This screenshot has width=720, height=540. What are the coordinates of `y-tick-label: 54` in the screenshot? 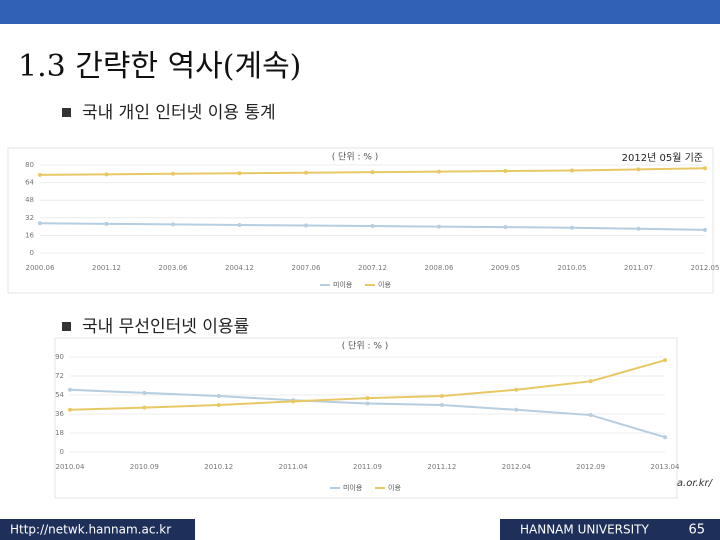 It's located at (59, 395).